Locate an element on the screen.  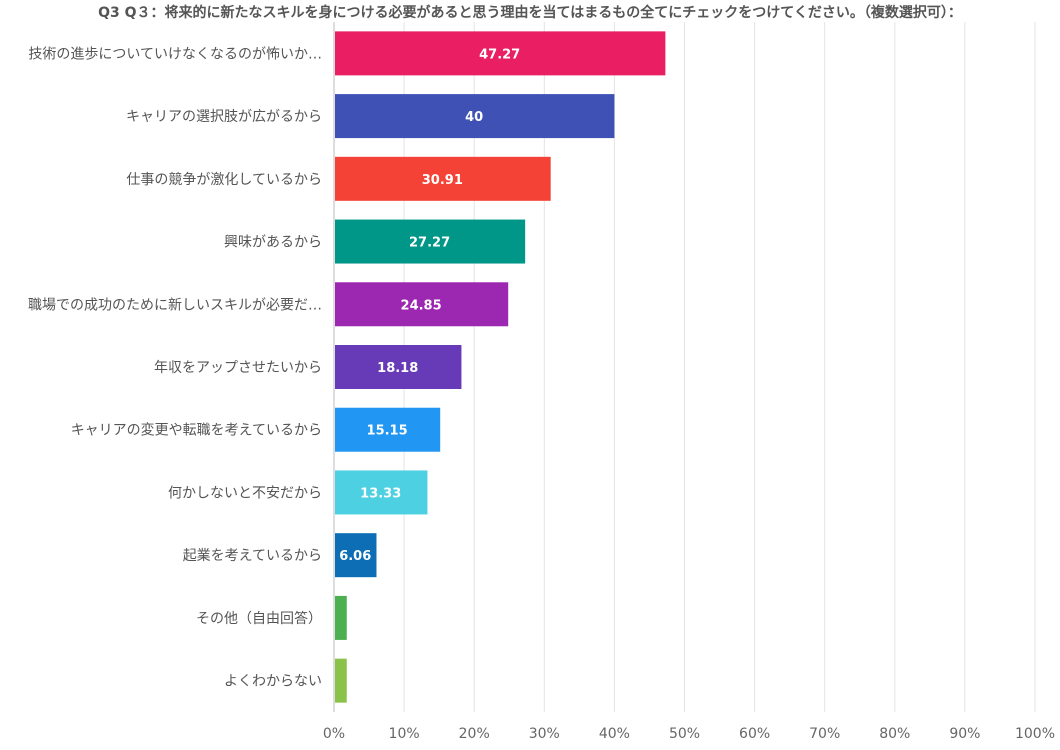
category-label: キャリアの変更や転職を考えているから is located at coordinates (196, 430).